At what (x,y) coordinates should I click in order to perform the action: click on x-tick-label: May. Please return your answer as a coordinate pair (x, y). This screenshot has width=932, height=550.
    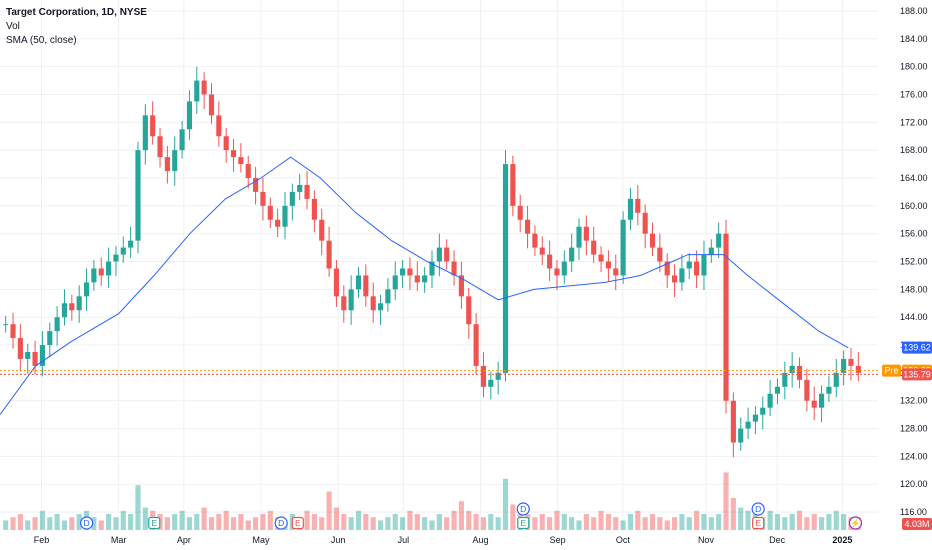
    Looking at the image, I should click on (262, 540).